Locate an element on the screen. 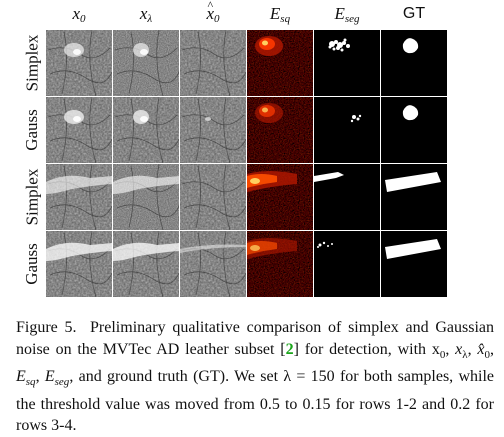 The image size is (504, 437). column-header-e-seg: Eseg is located at coordinates (347, 14).